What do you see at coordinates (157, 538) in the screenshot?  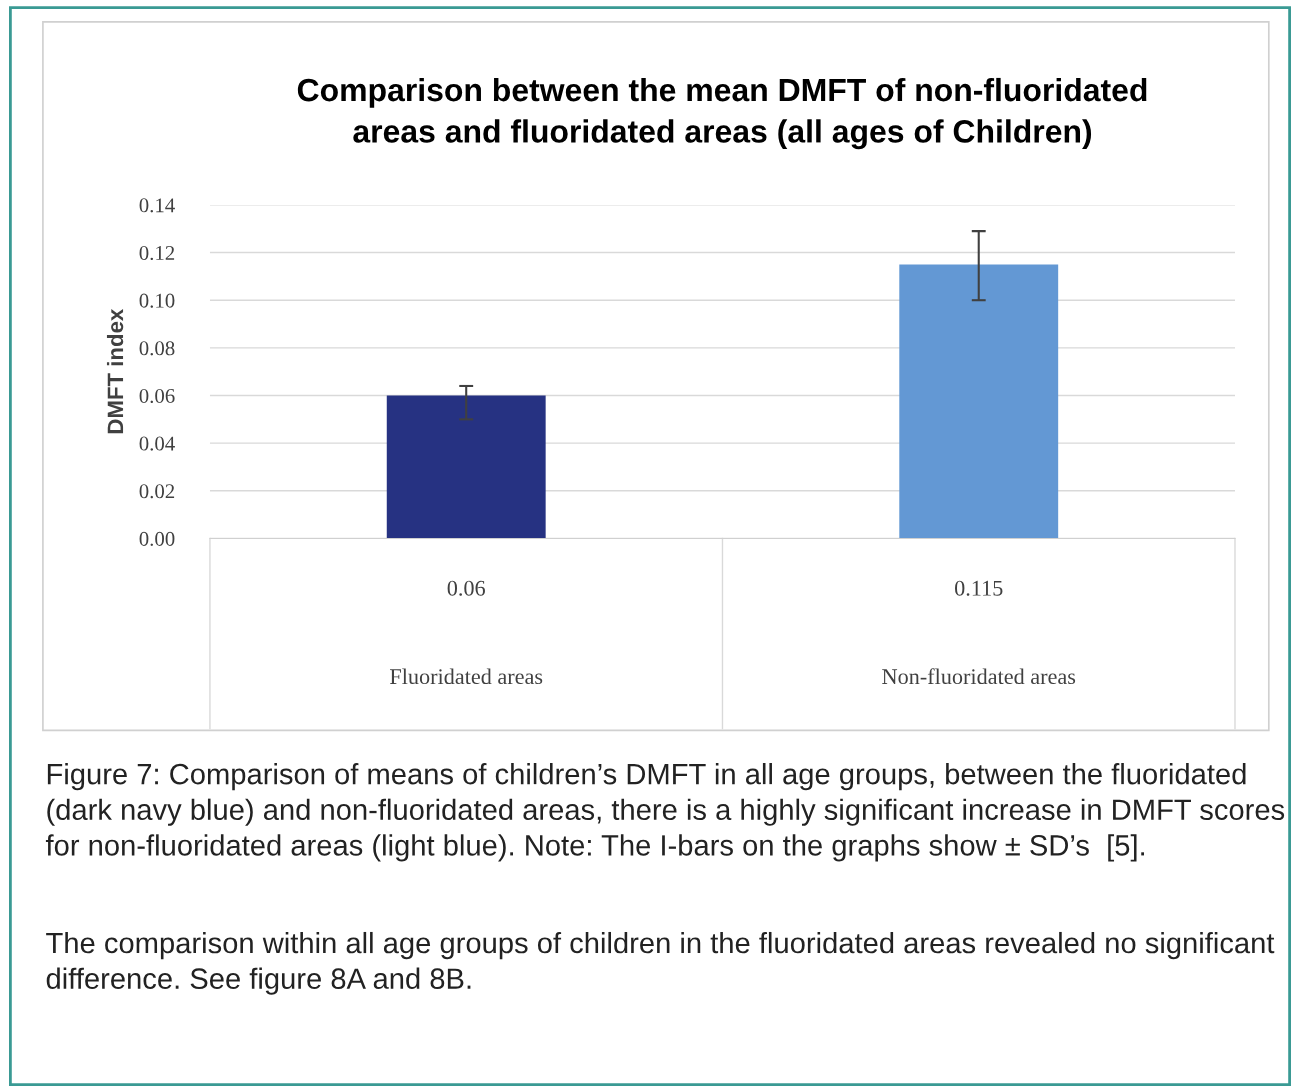 I see `y-tick-label: 0.00` at bounding box center [157, 538].